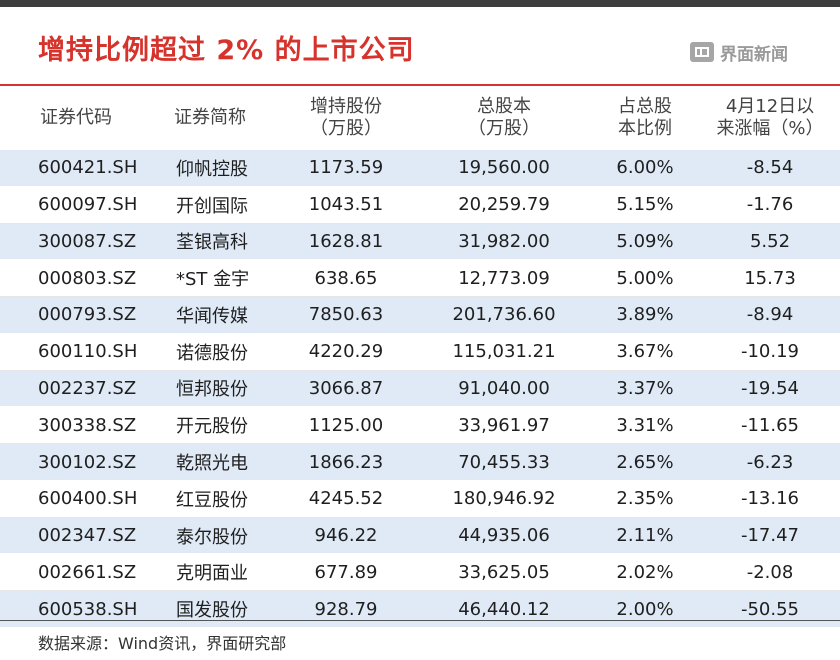 The height and width of the screenshot is (660, 840). Describe the element at coordinates (770, 168) in the screenshot. I see `cell-change: -8.54` at that location.